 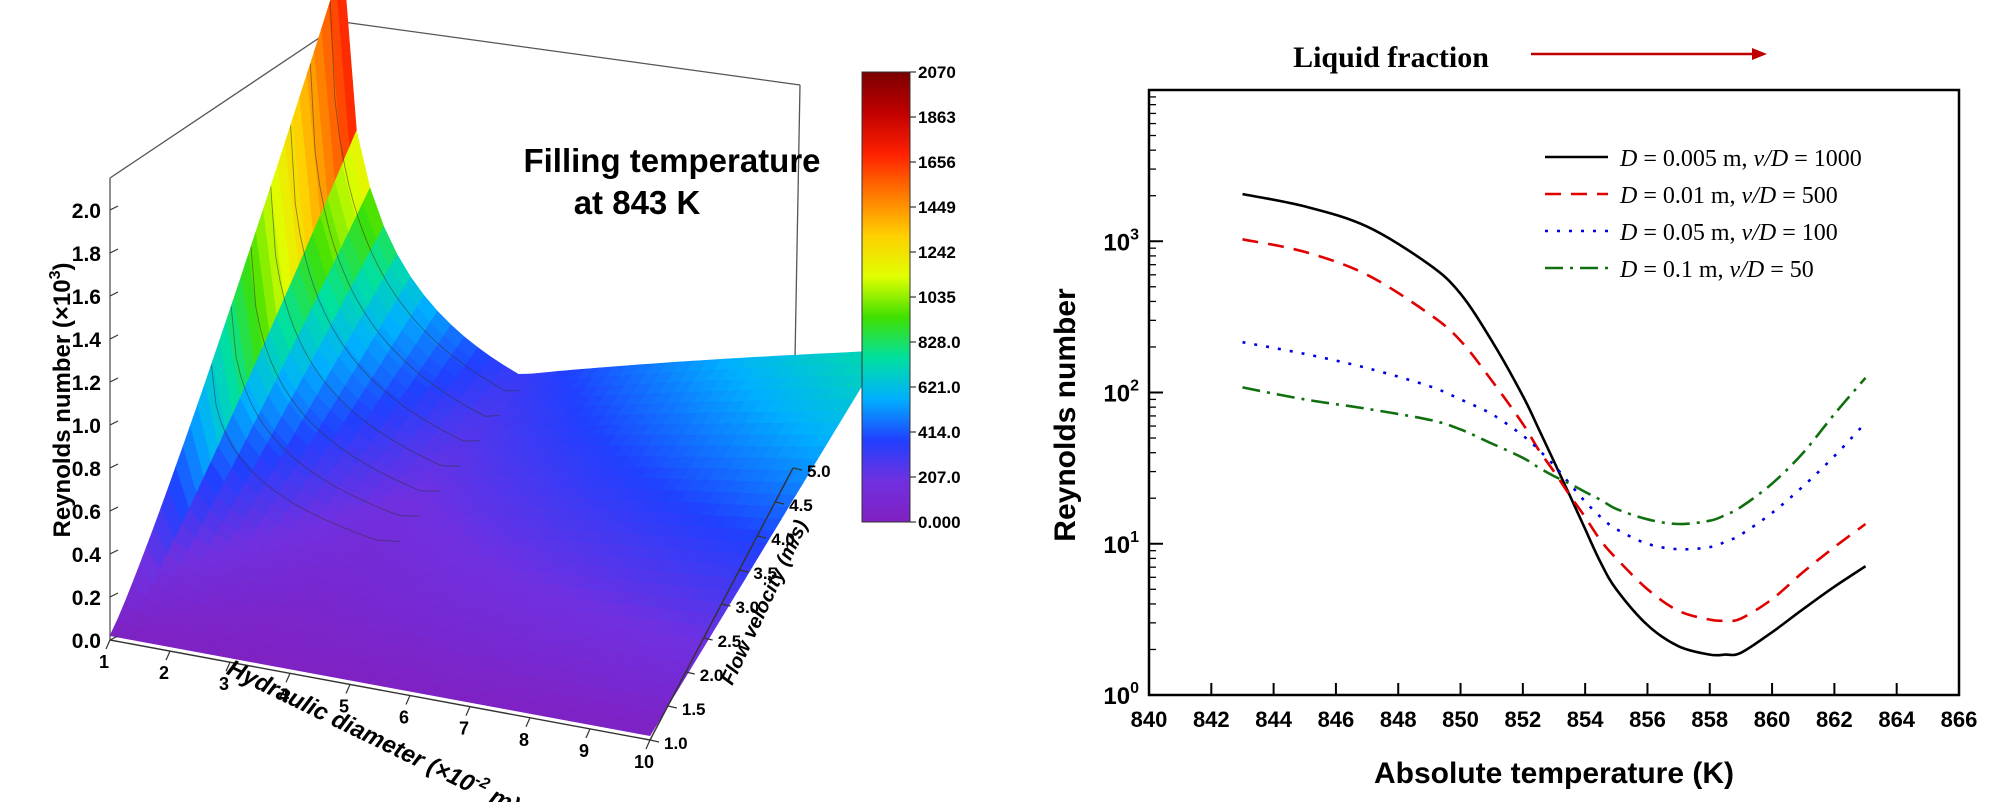 I want to click on x-tick-label: 3, so click(x=224, y=684).